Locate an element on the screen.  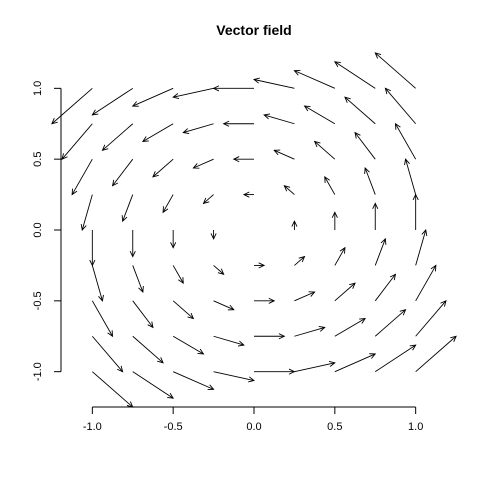
x-tick-label: 0.5 is located at coordinates (334, 427).